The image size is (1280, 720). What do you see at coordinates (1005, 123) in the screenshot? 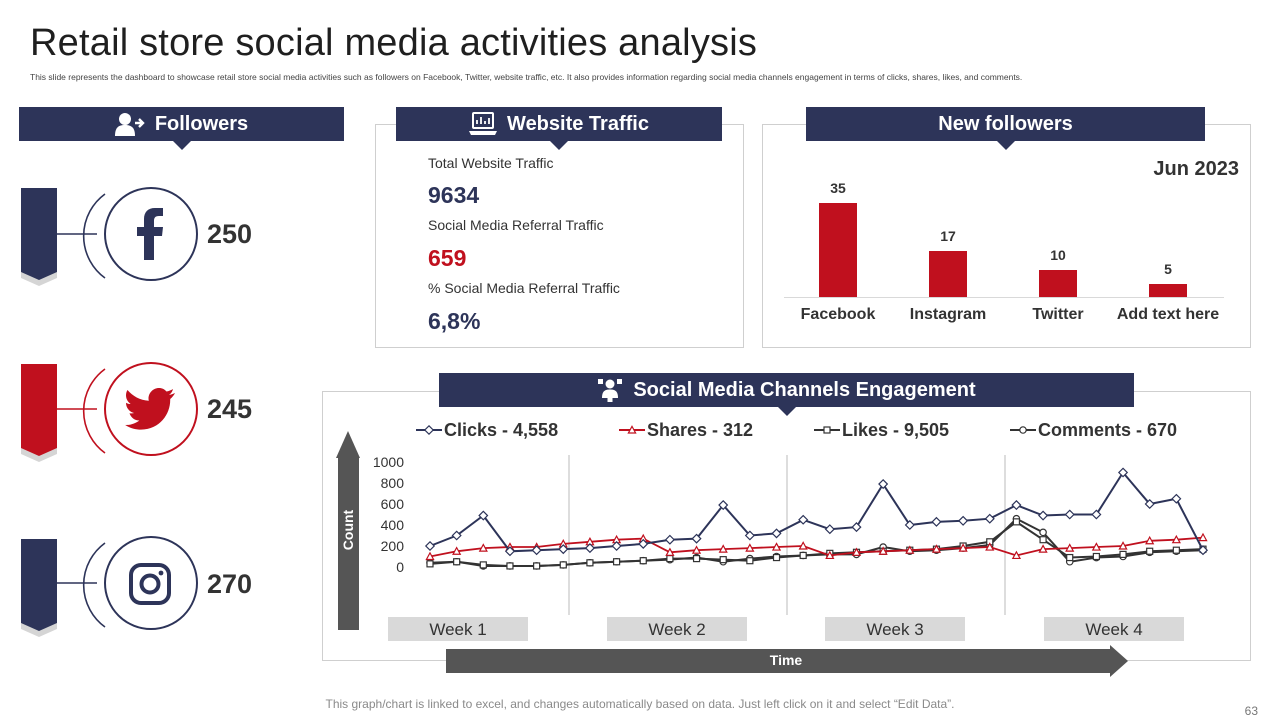
I see `new-followers-title: New followers` at bounding box center [1005, 123].